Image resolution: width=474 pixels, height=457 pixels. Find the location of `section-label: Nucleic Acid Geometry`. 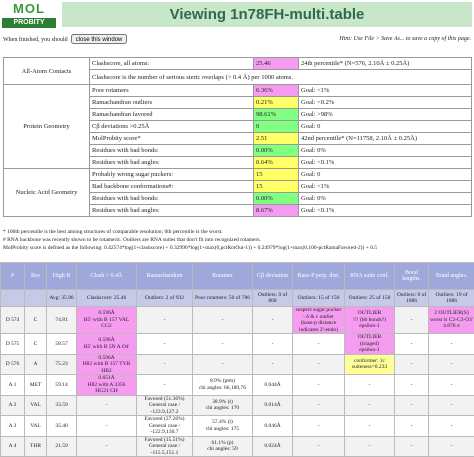

section-label: Nucleic Acid Geometry is located at coordinates (47, 193).